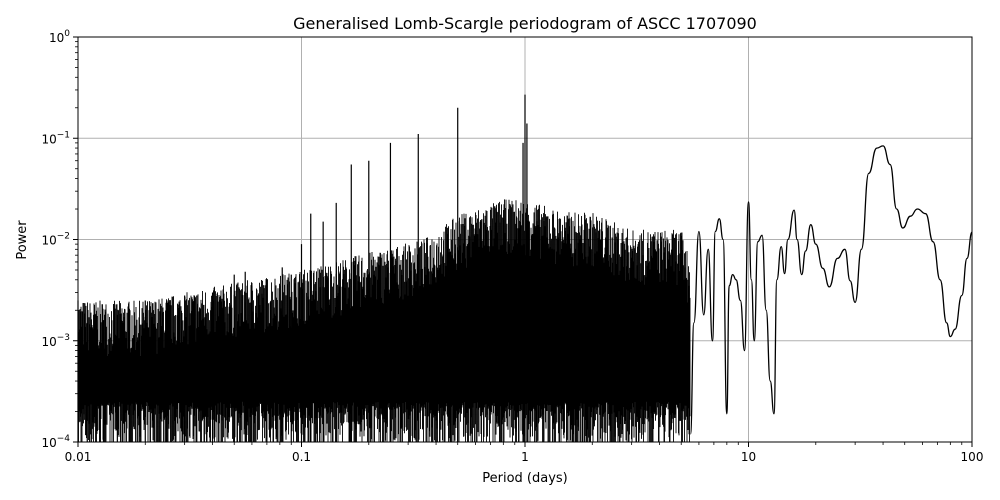 Image resolution: width=1000 pixels, height=500 pixels. What do you see at coordinates (525, 478) in the screenshot?
I see `x-axis-label: Period (days)` at bounding box center [525, 478].